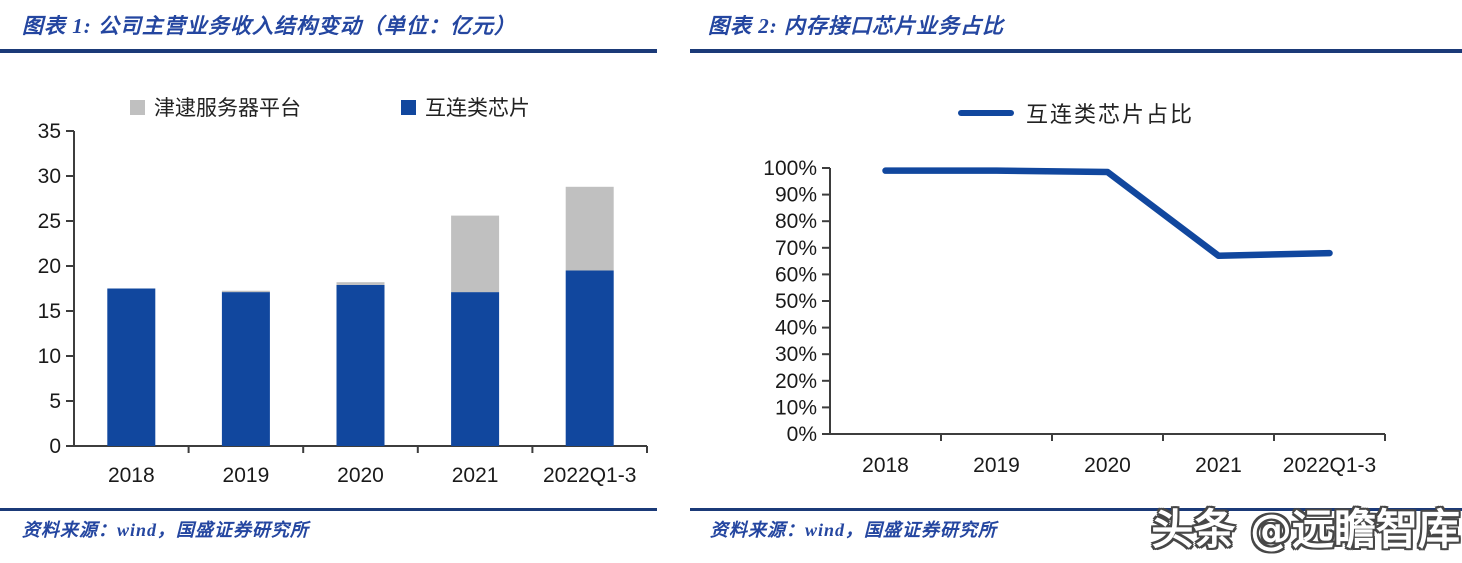 Image resolution: width=1462 pixels, height=563 pixels. Describe the element at coordinates (49, 131) in the screenshot. I see `y-tick-label: 35` at that location.